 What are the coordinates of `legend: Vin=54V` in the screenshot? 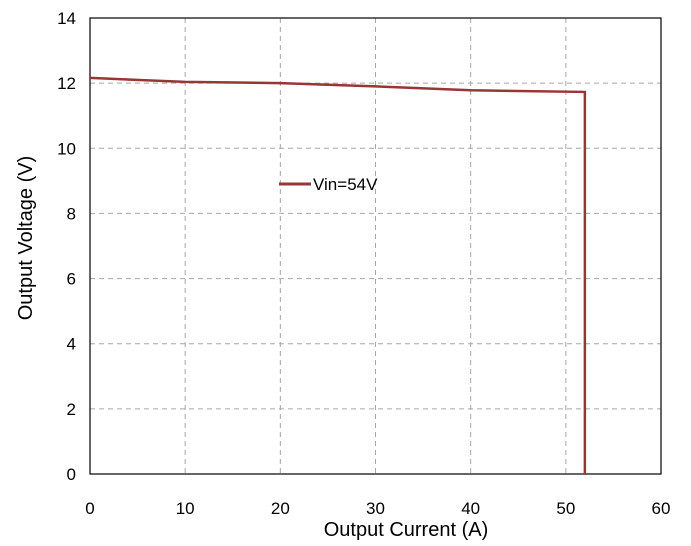 It's located at (328, 184).